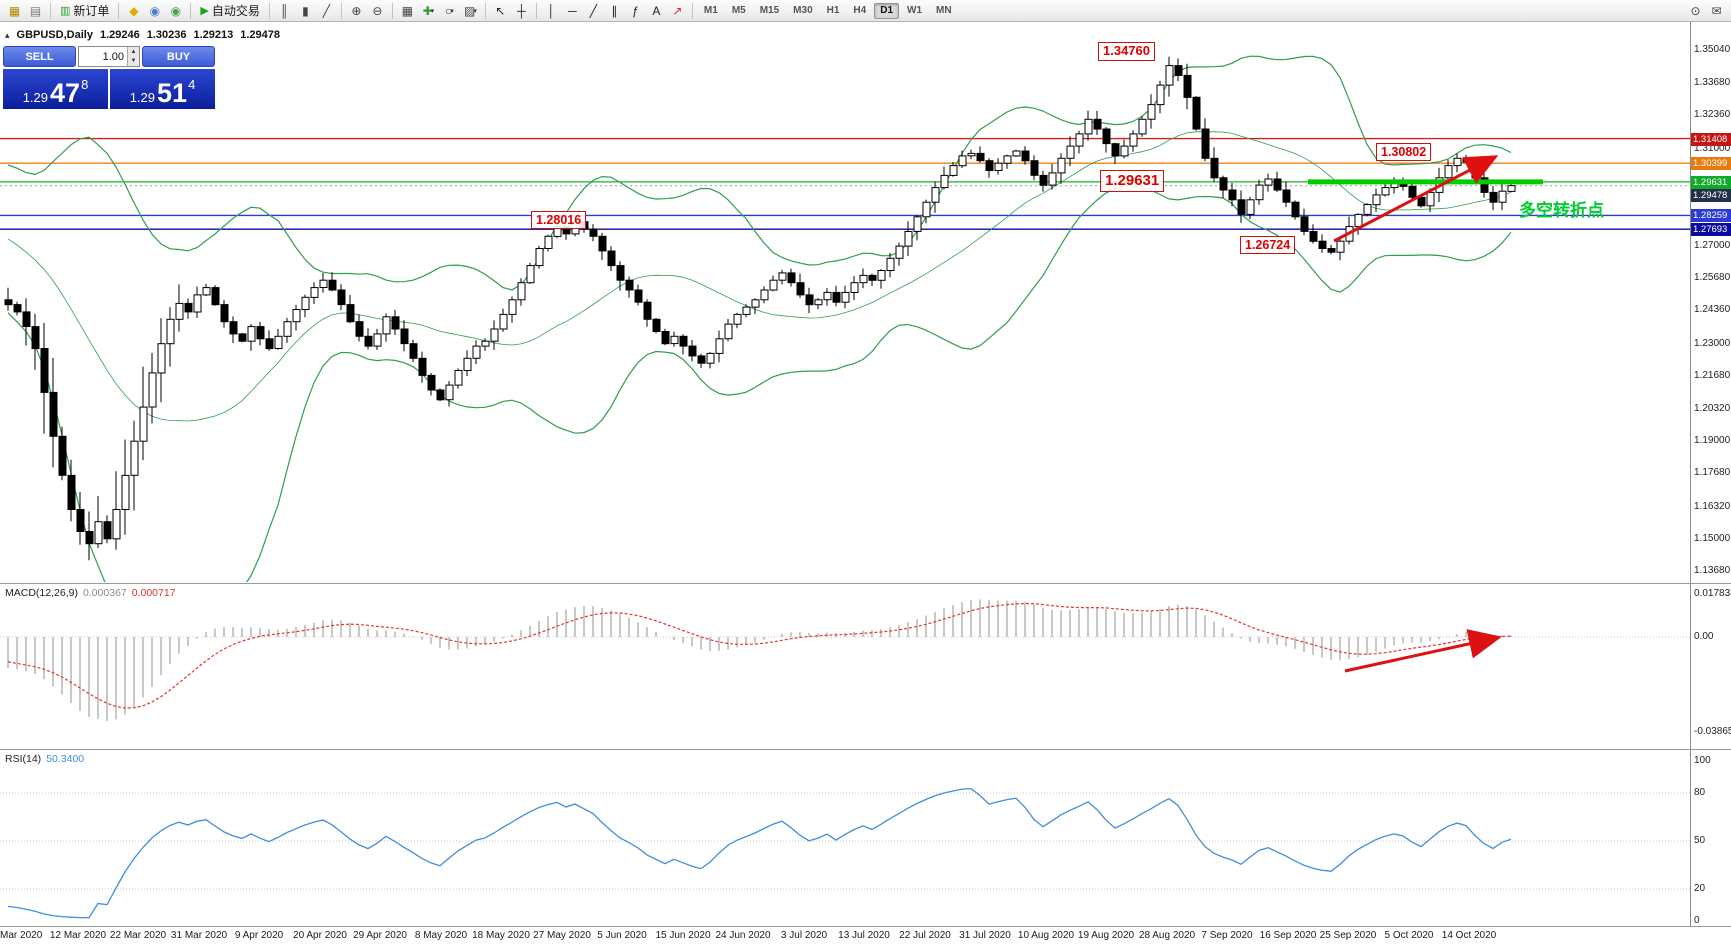  Describe the element at coordinates (635, 11) in the screenshot. I see `fibonacci-icon: ƒ` at that location.